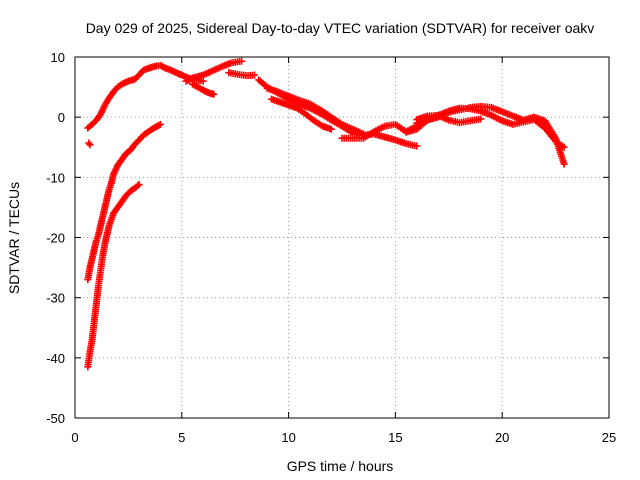 Image resolution: width=640 pixels, height=480 pixels. Describe the element at coordinates (74, 437) in the screenshot. I see `x-tick-label: 0` at that location.